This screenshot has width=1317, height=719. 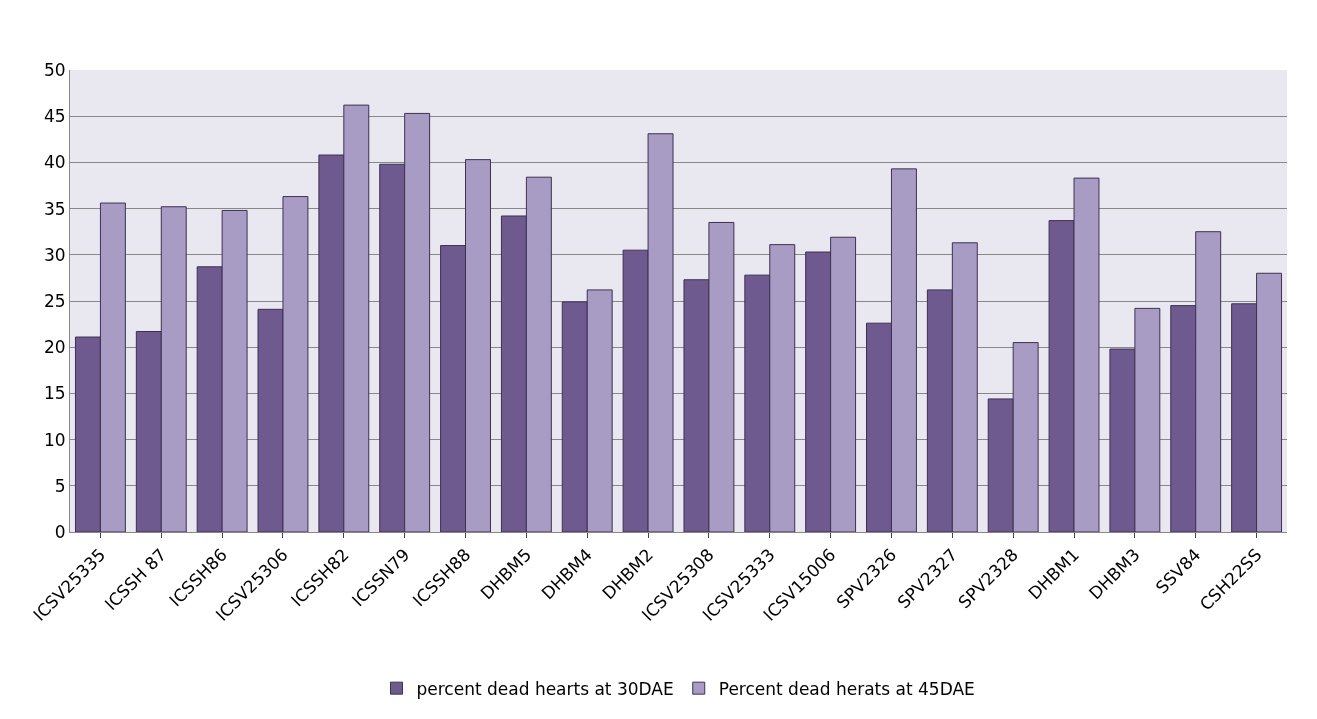 What do you see at coordinates (846, 688) in the screenshot?
I see `legend-label: Percent dead herats at 45DAE` at bounding box center [846, 688].